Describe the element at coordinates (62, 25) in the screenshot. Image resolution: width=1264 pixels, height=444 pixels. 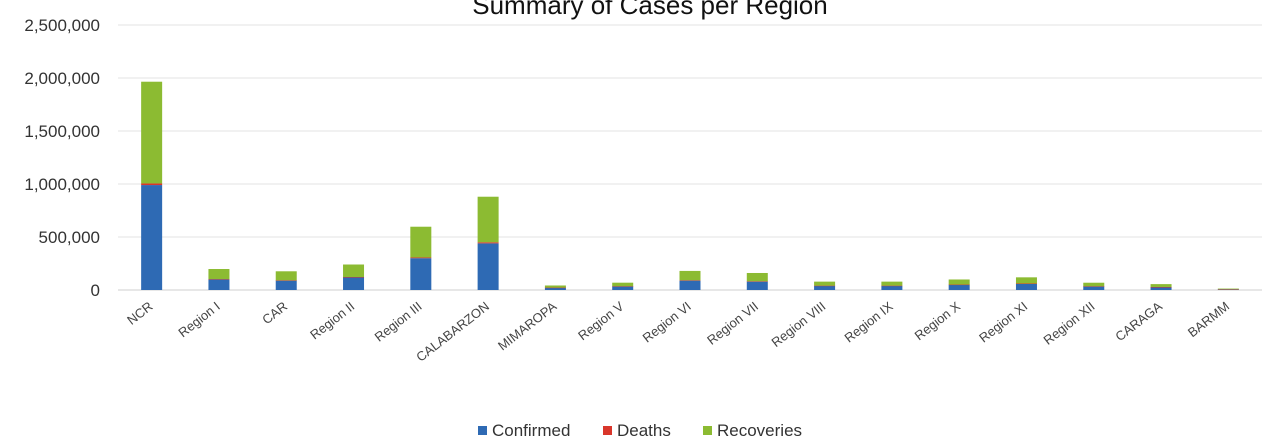
I see `y-tick-label: 2,500,000` at that location.